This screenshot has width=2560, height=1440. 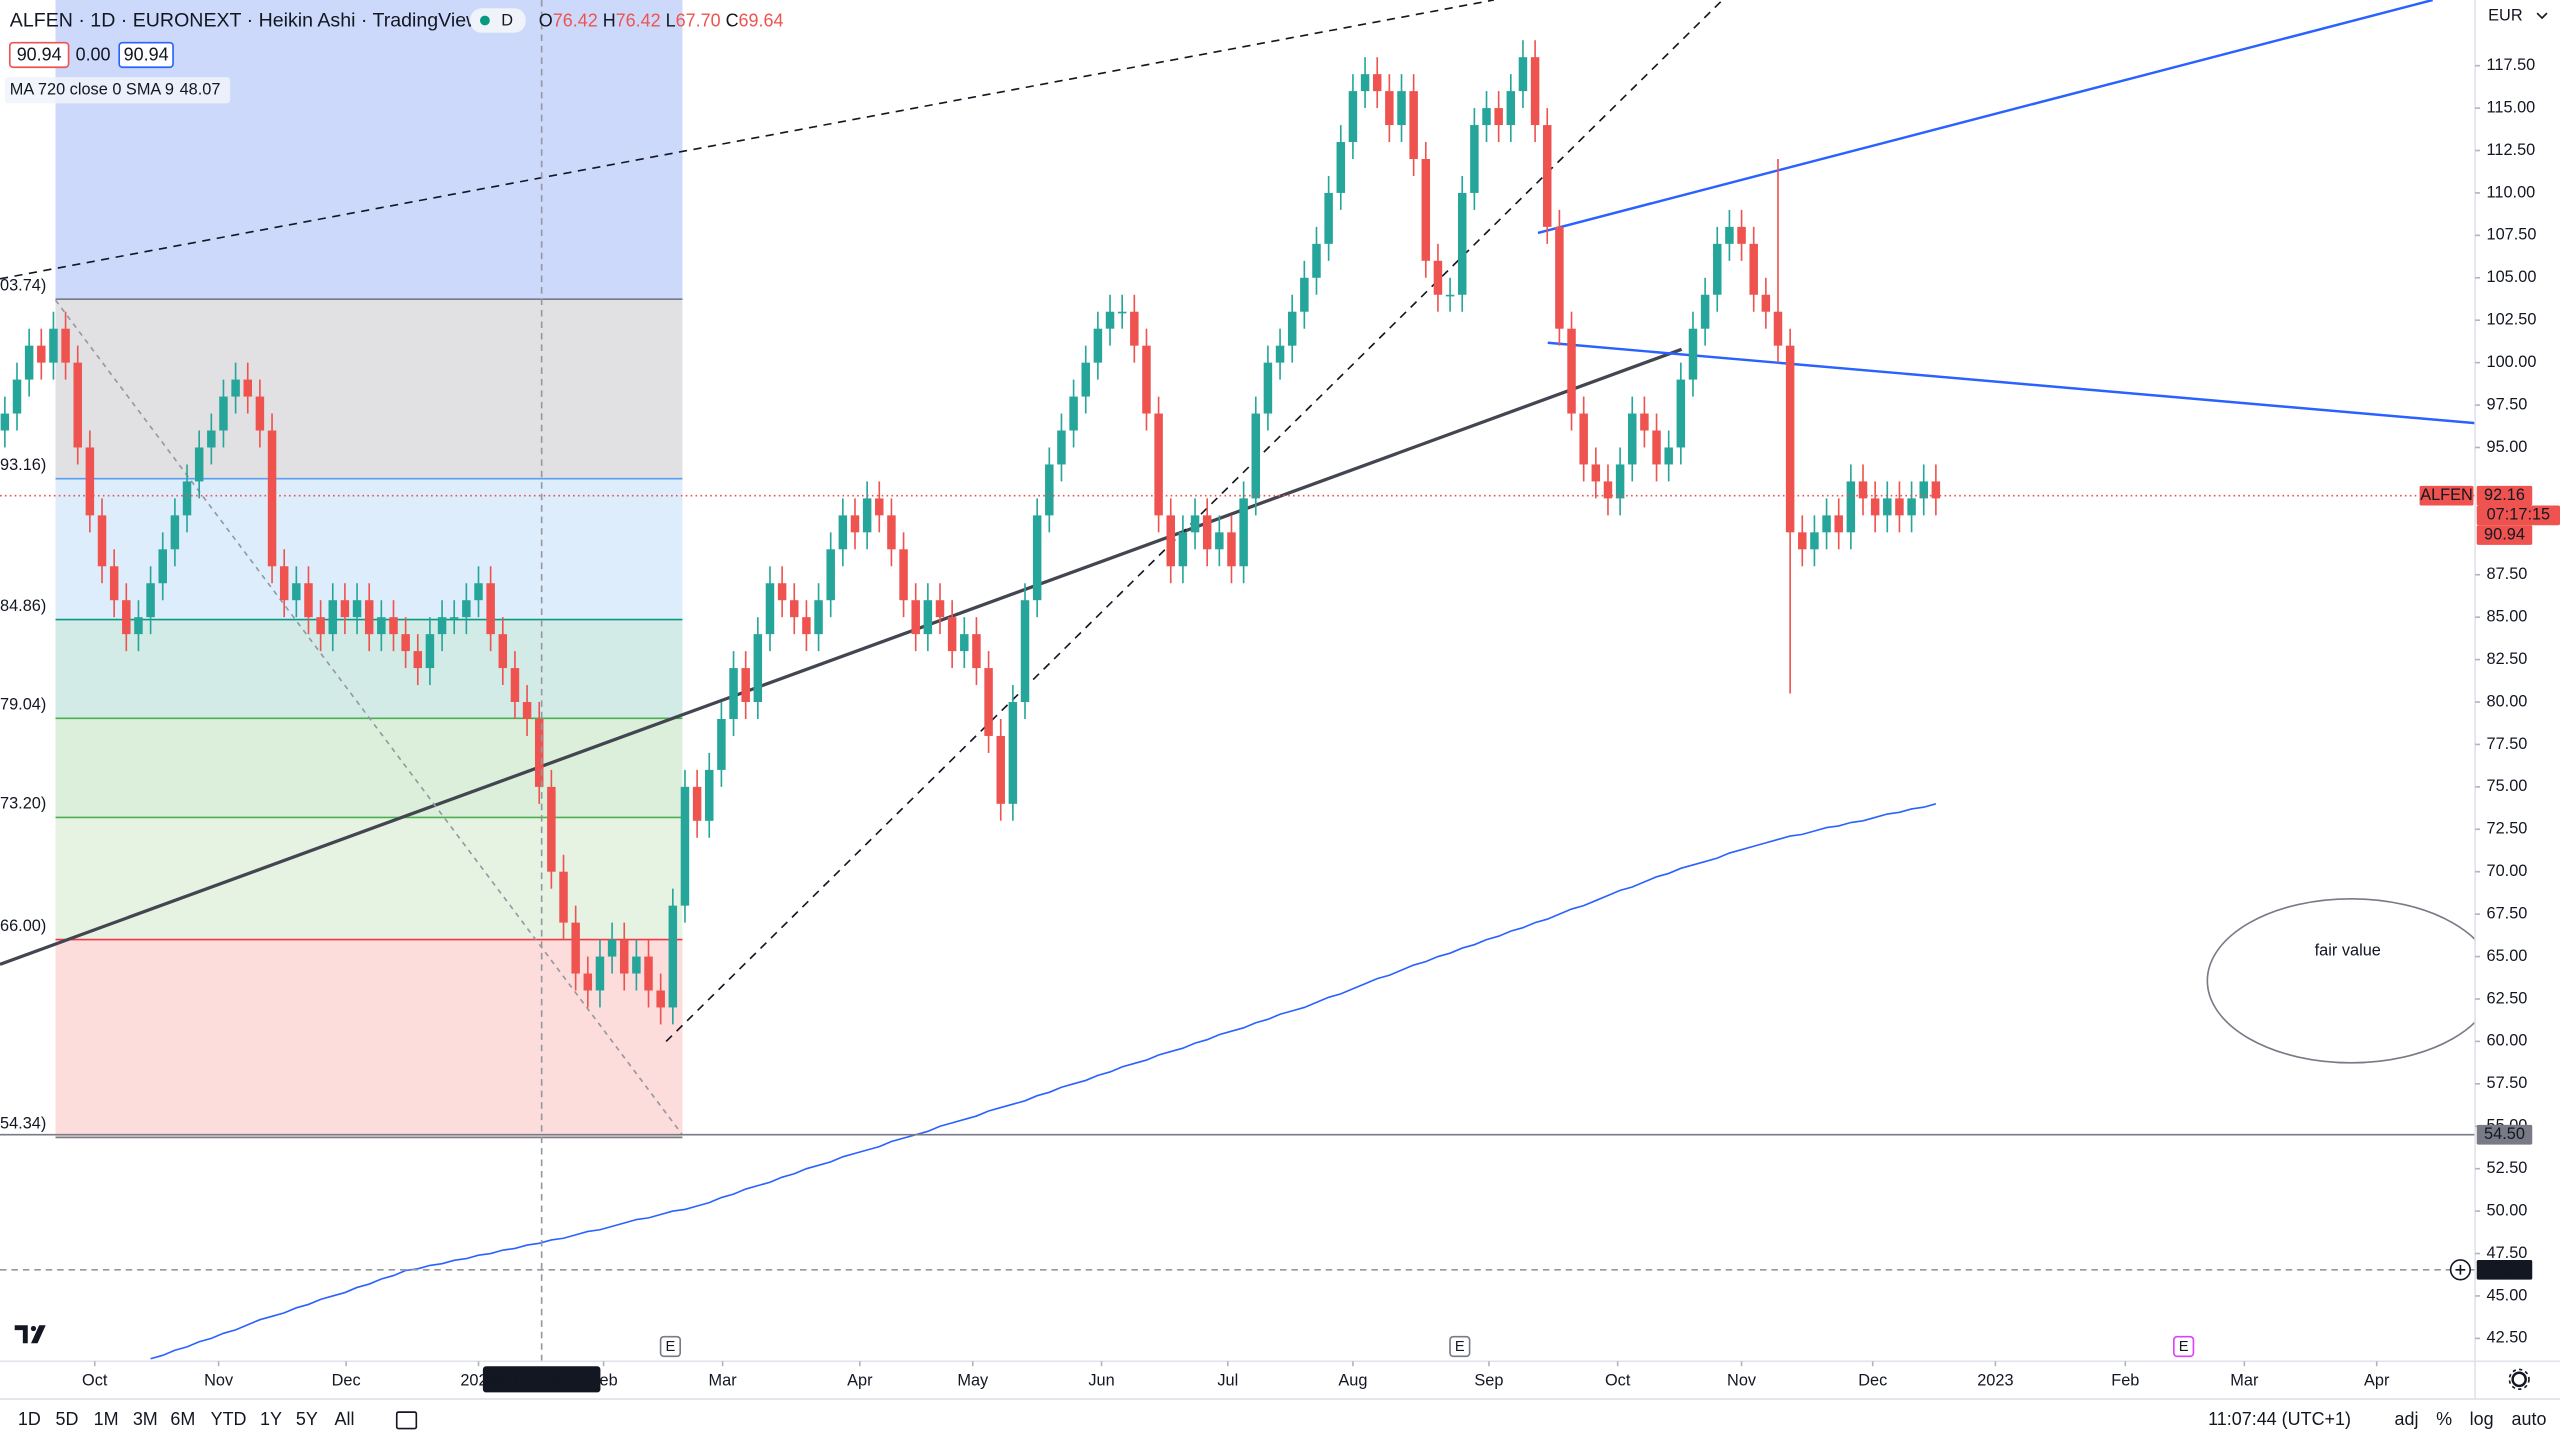 I want to click on y-tick-label: 72.50, so click(x=2507, y=829).